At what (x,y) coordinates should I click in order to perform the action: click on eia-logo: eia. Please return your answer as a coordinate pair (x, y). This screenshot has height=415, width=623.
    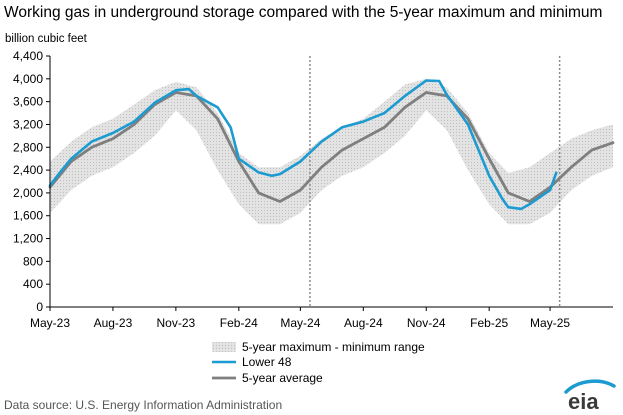
    Looking at the image, I should click on (590, 395).